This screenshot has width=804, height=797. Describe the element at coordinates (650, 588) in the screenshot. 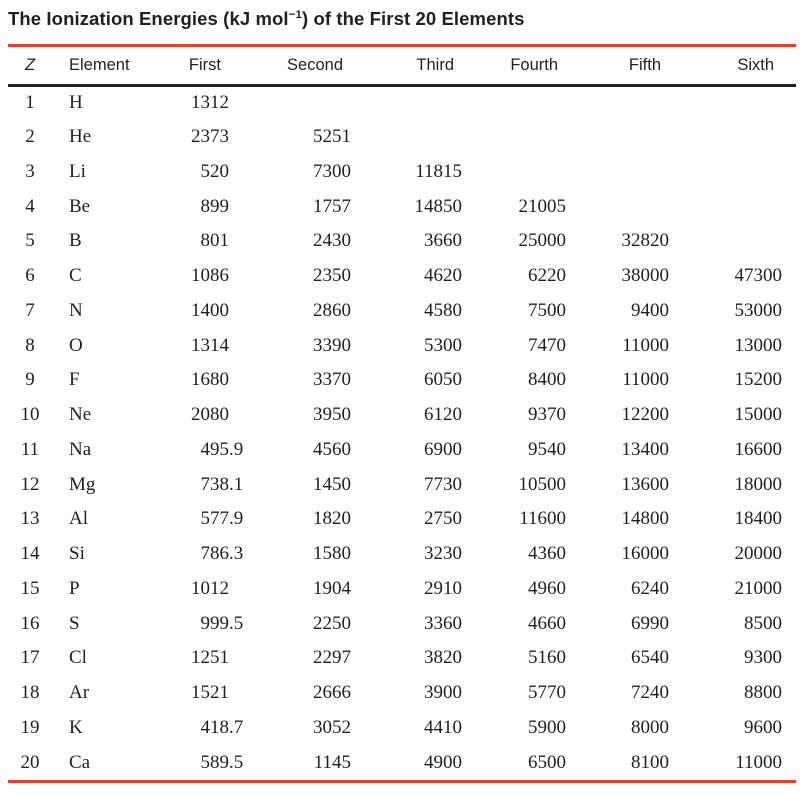

I see `cell-value: 6240` at that location.